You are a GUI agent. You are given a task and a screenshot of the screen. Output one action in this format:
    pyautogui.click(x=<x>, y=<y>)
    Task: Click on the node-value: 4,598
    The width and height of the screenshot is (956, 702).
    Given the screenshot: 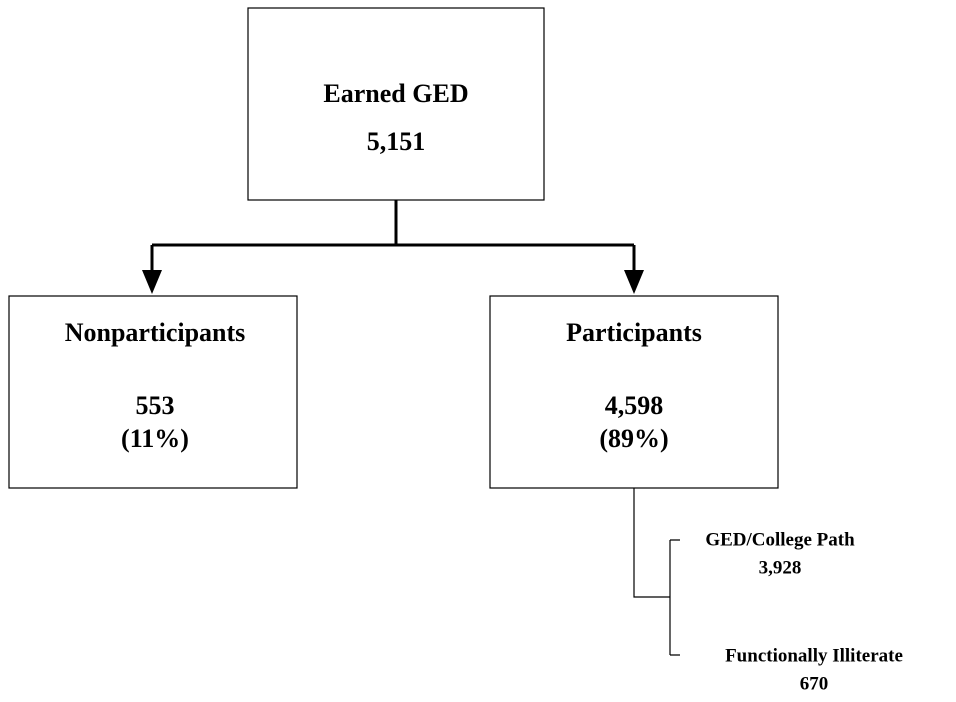 What is the action you would take?
    pyautogui.click(x=634, y=405)
    